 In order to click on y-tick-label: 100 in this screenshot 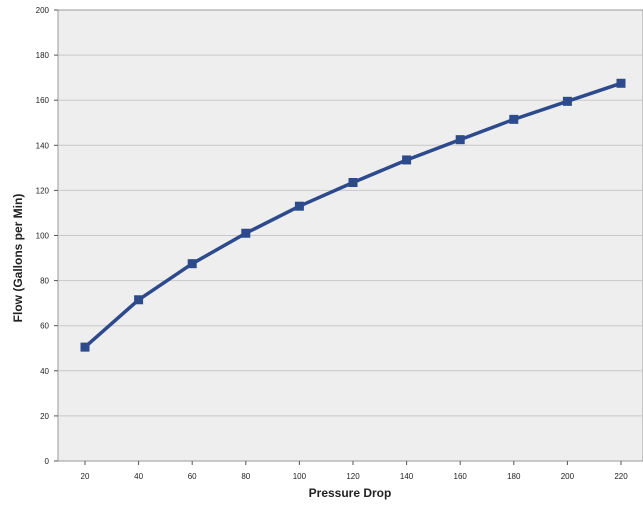, I will do `click(43, 236)`.